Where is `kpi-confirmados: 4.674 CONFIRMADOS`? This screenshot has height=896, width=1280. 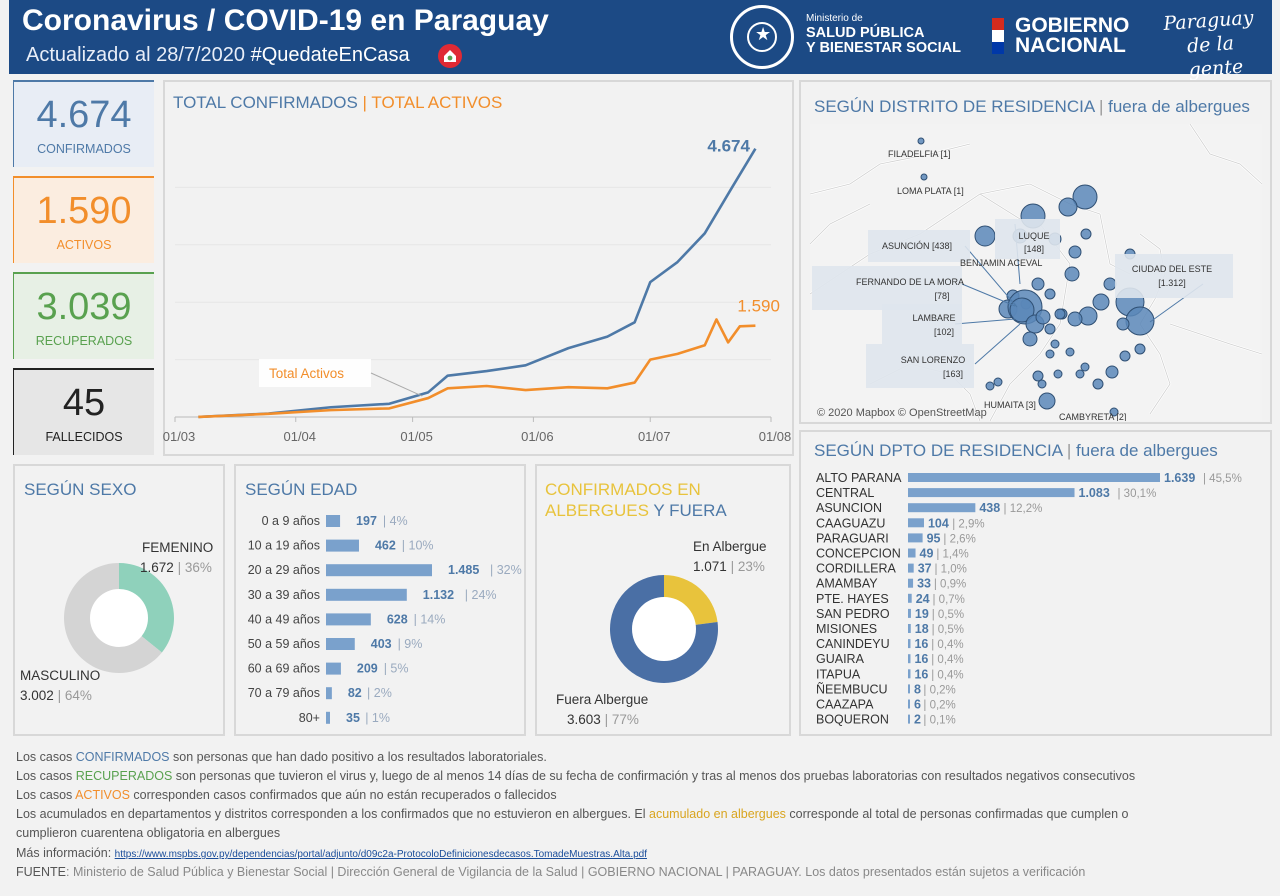
kpi-confirmados: 4.674 CONFIRMADOS is located at coordinates (83, 123).